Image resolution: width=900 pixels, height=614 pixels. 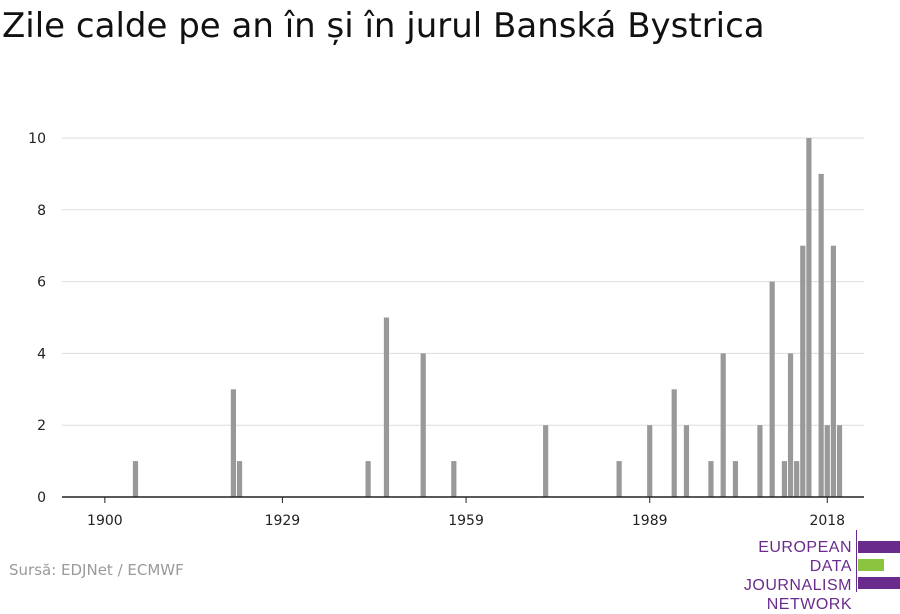 What do you see at coordinates (871, 565) in the screenshot?
I see `logo-bar-green` at bounding box center [871, 565].